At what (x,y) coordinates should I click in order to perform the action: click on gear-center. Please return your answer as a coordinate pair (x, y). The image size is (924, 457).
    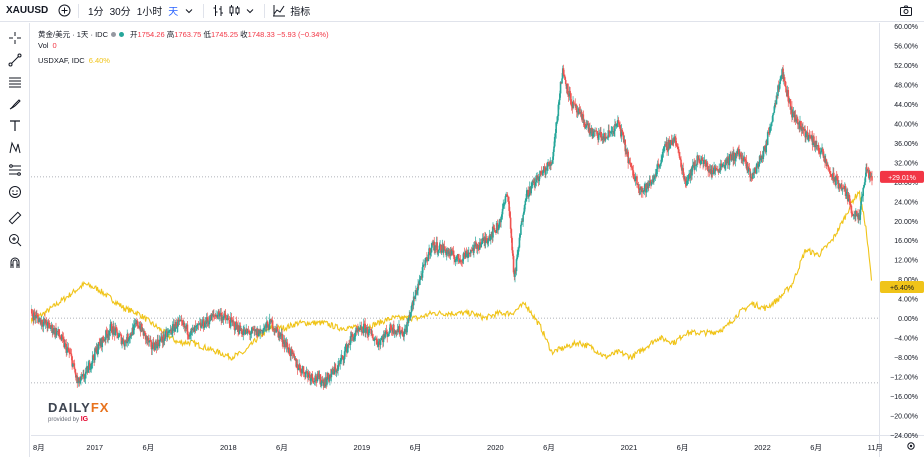
    Looking at the image, I should click on (911, 446).